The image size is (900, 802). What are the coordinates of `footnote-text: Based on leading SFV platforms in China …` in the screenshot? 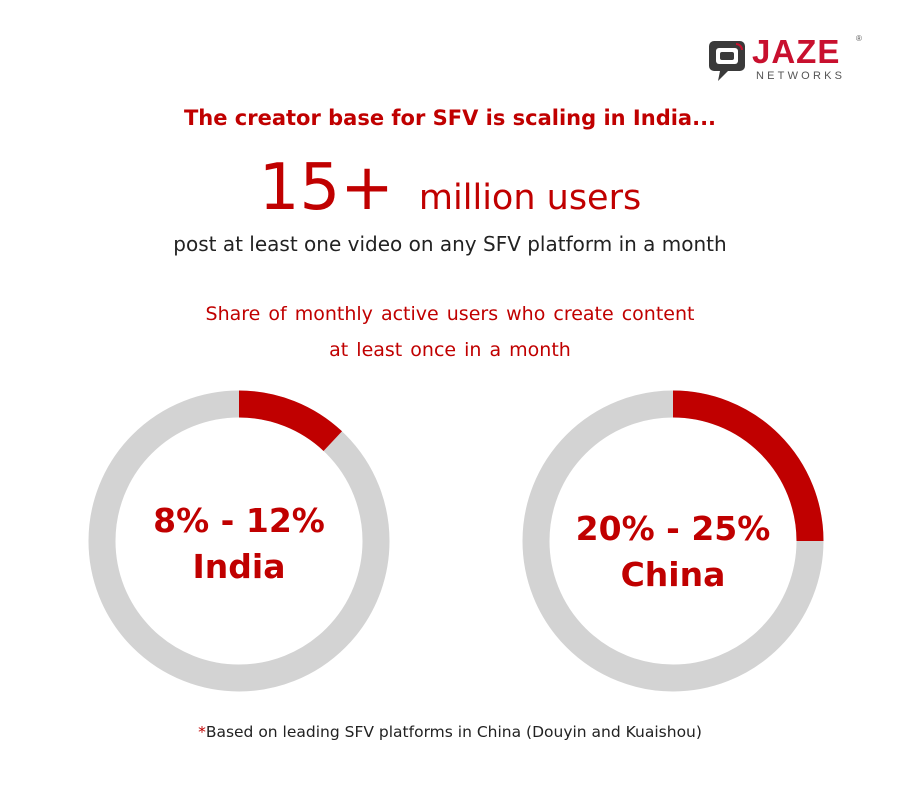 It's located at (453, 732).